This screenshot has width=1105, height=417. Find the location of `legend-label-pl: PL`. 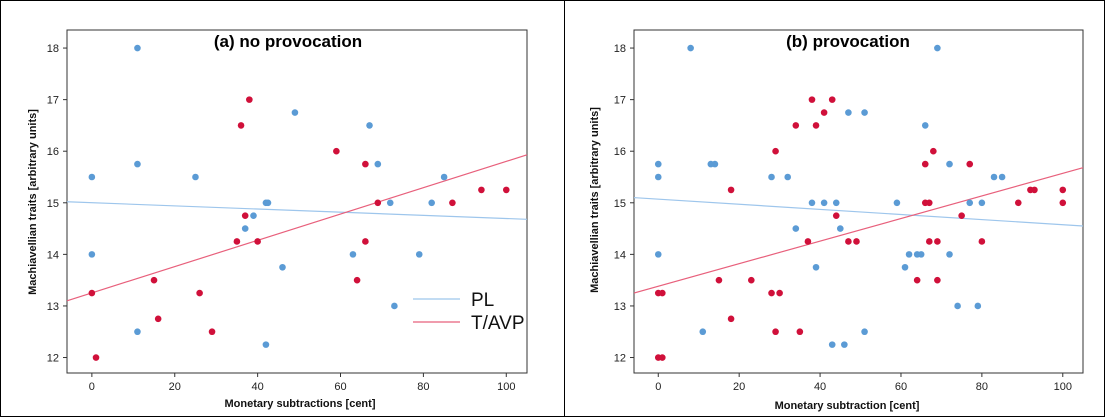

legend-label-pl: PL is located at coordinates (482, 300).